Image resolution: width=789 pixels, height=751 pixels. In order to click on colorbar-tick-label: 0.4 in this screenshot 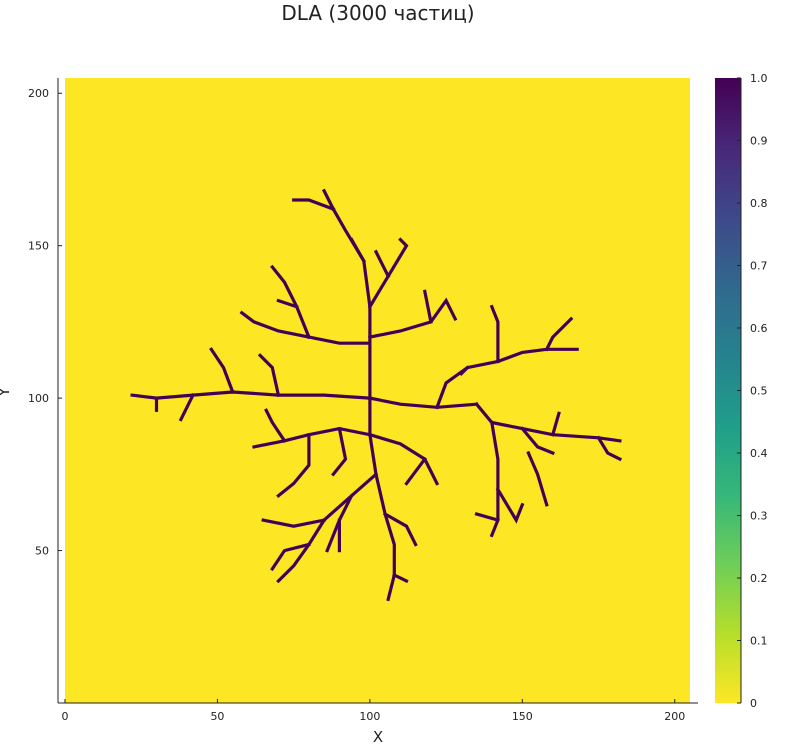, I will do `click(759, 453)`.